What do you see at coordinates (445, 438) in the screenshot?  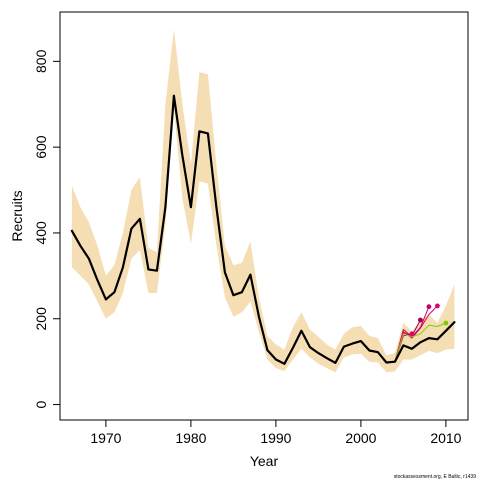 I see `x-tick-label-2010: 2010` at bounding box center [445, 438].